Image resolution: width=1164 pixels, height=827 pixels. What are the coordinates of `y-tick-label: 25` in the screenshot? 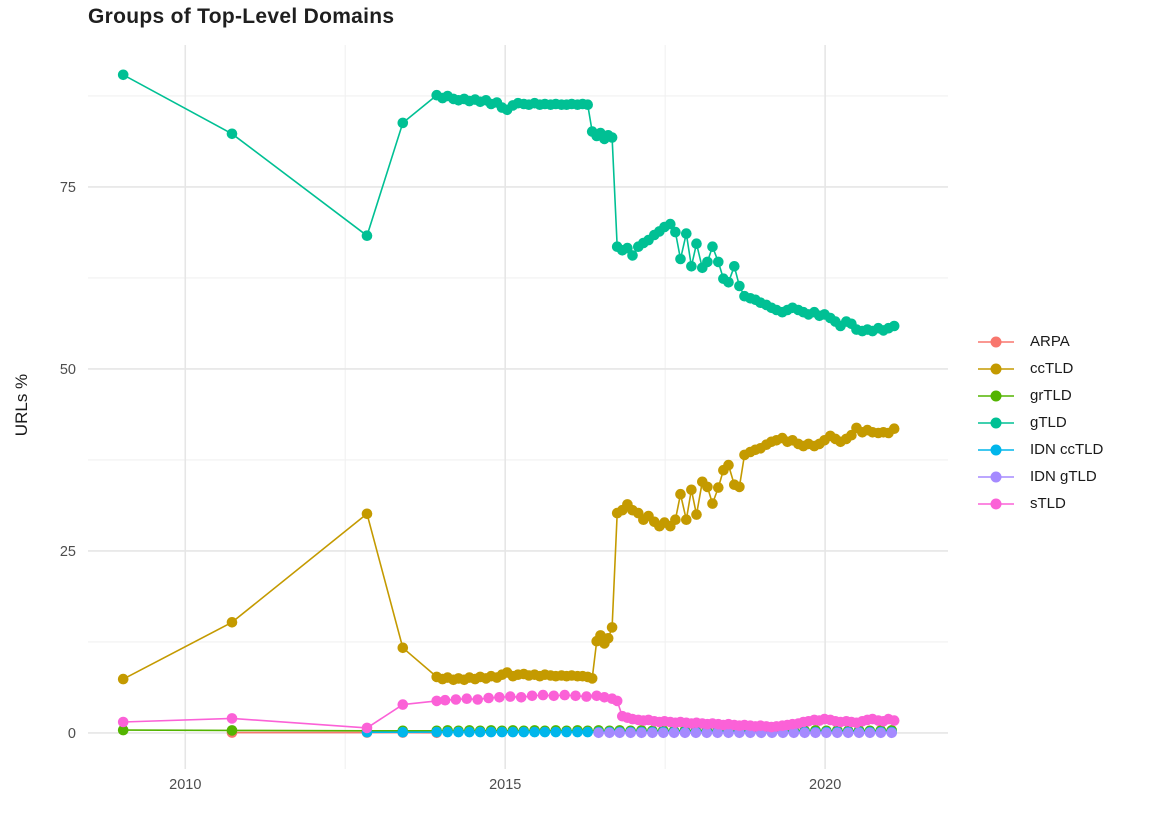 It's located at (68, 552).